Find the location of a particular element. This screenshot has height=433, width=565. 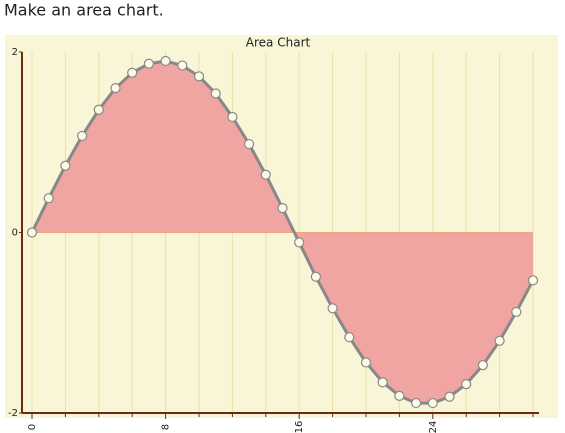

x-tick-label: 24 is located at coordinates (433, 427).